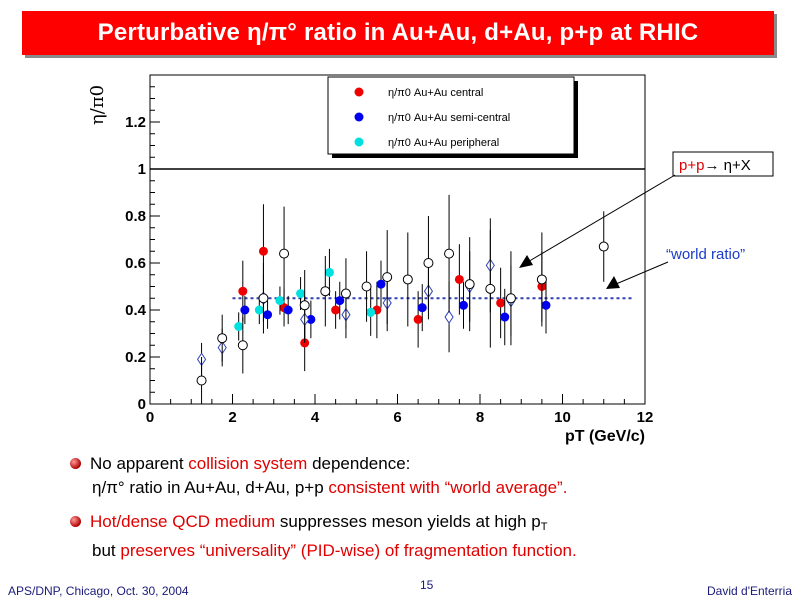  What do you see at coordinates (613, 282) in the screenshot?
I see `world-arrowhead` at bounding box center [613, 282].